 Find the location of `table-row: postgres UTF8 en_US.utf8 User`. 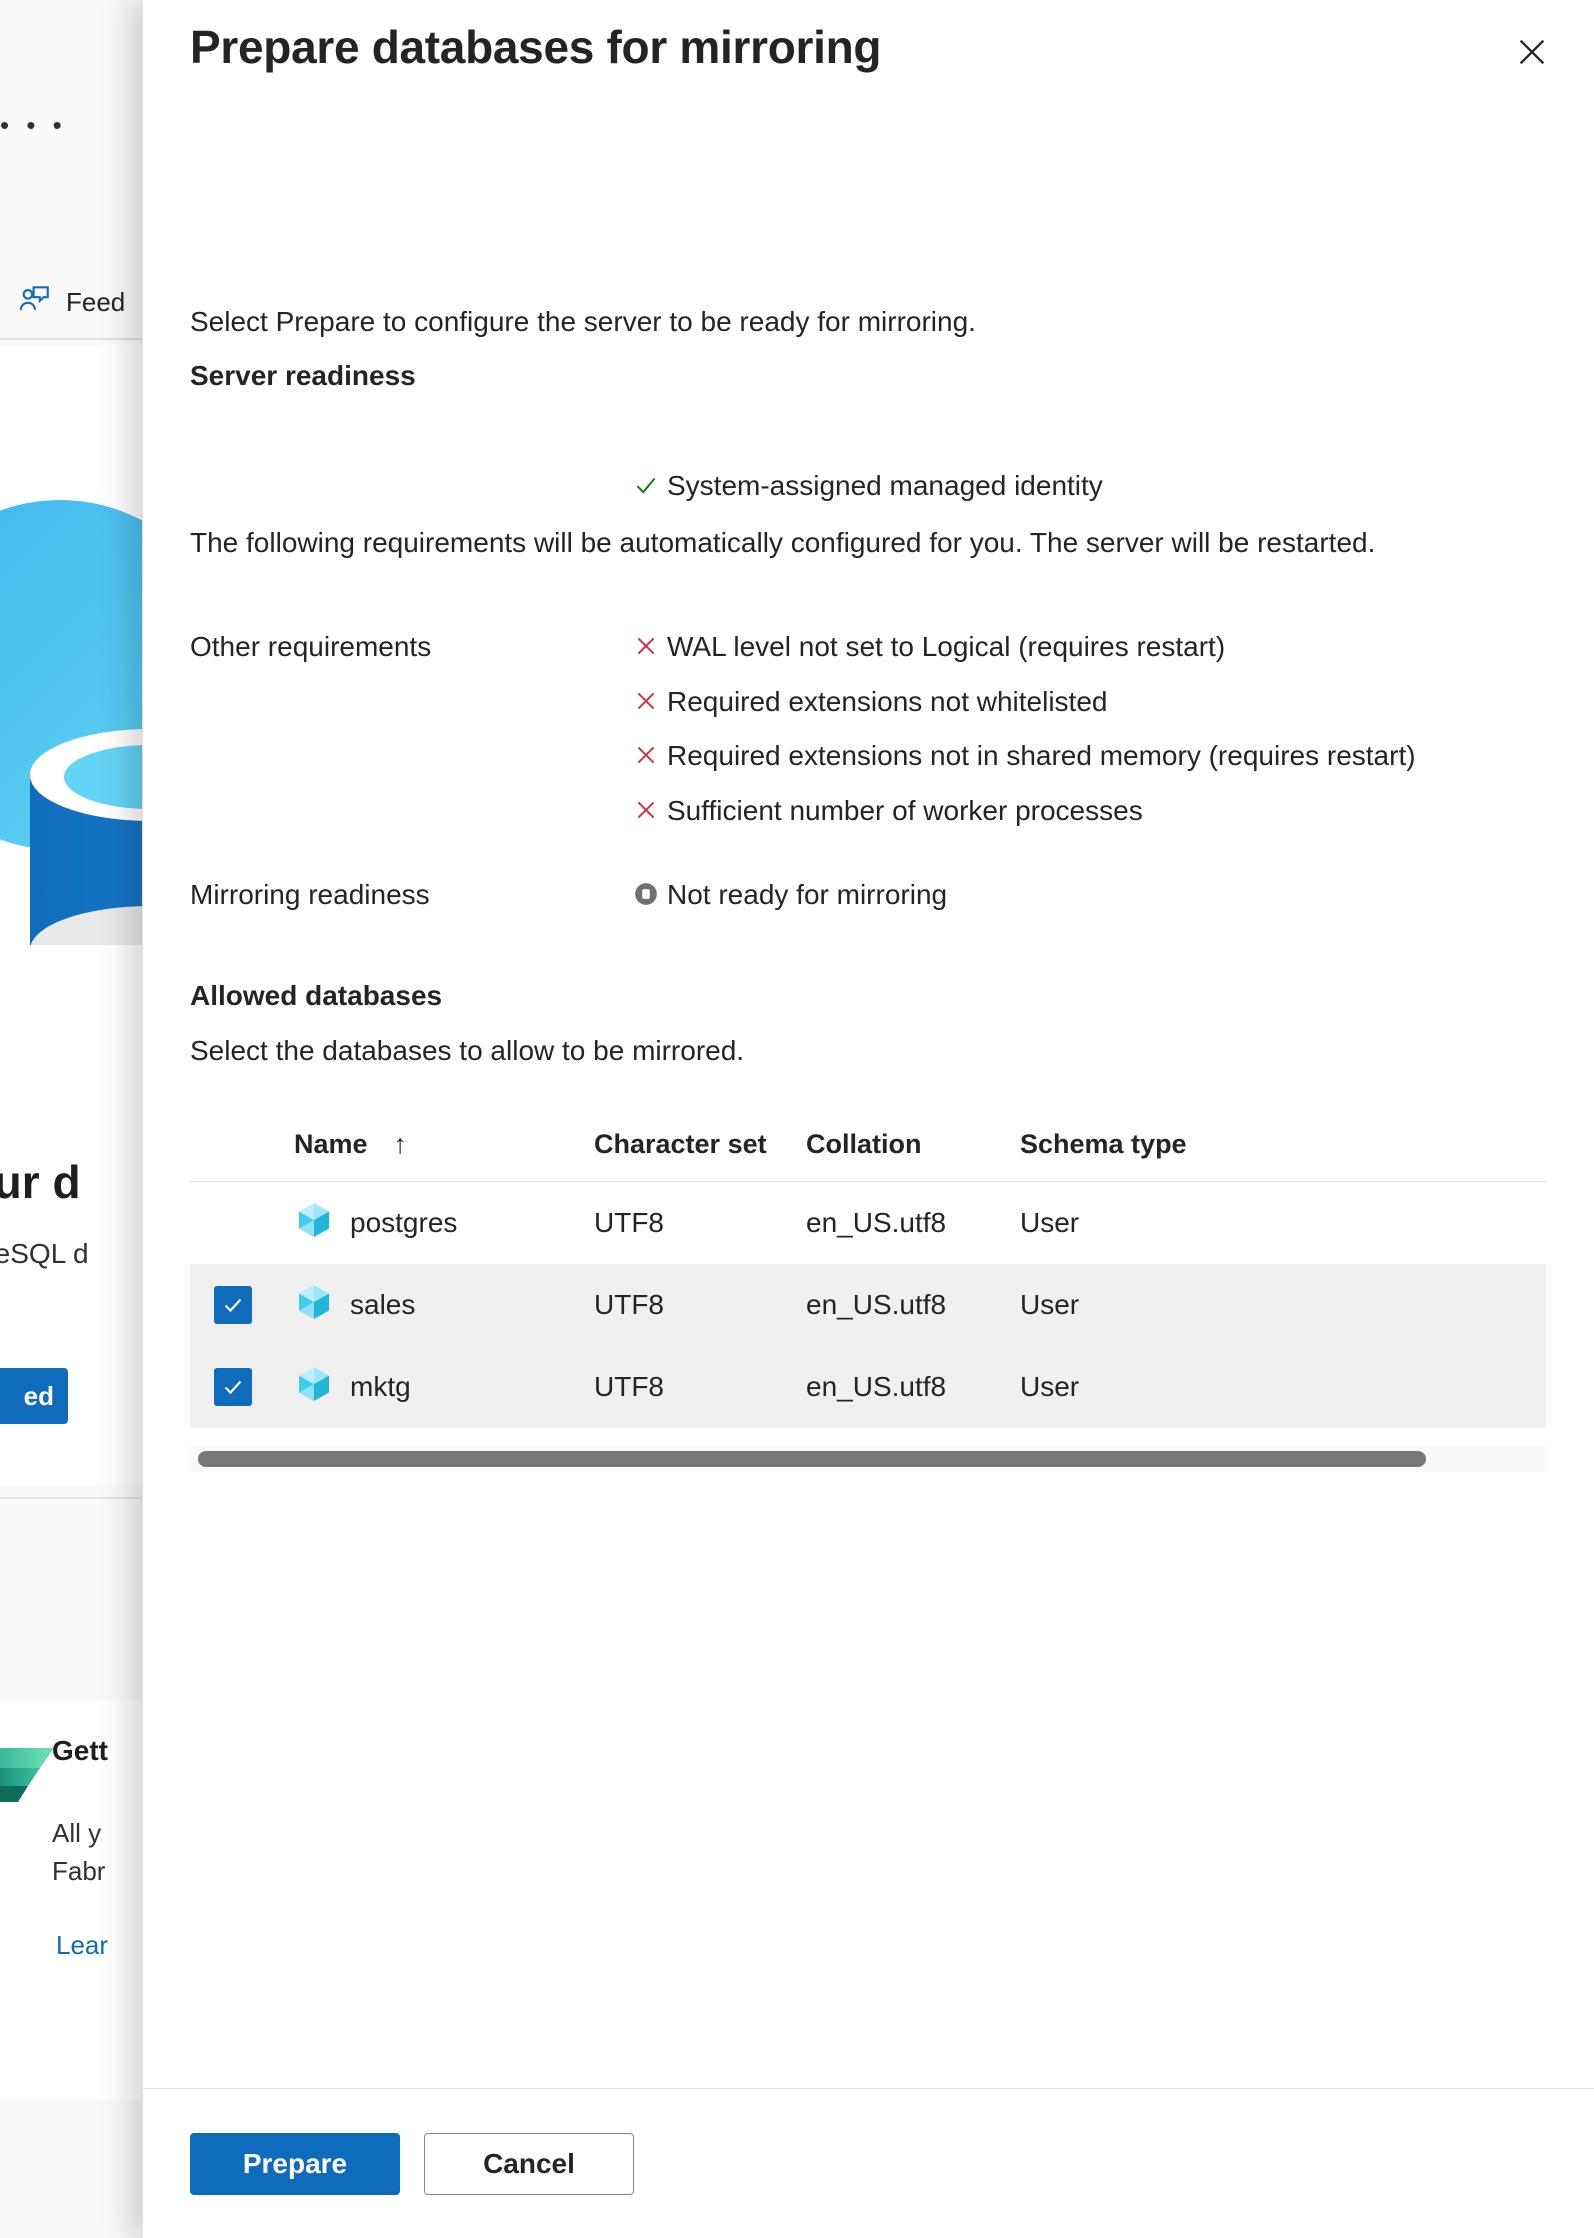

table-row: postgres UTF8 en_US.utf8 User is located at coordinates (868, 1223).